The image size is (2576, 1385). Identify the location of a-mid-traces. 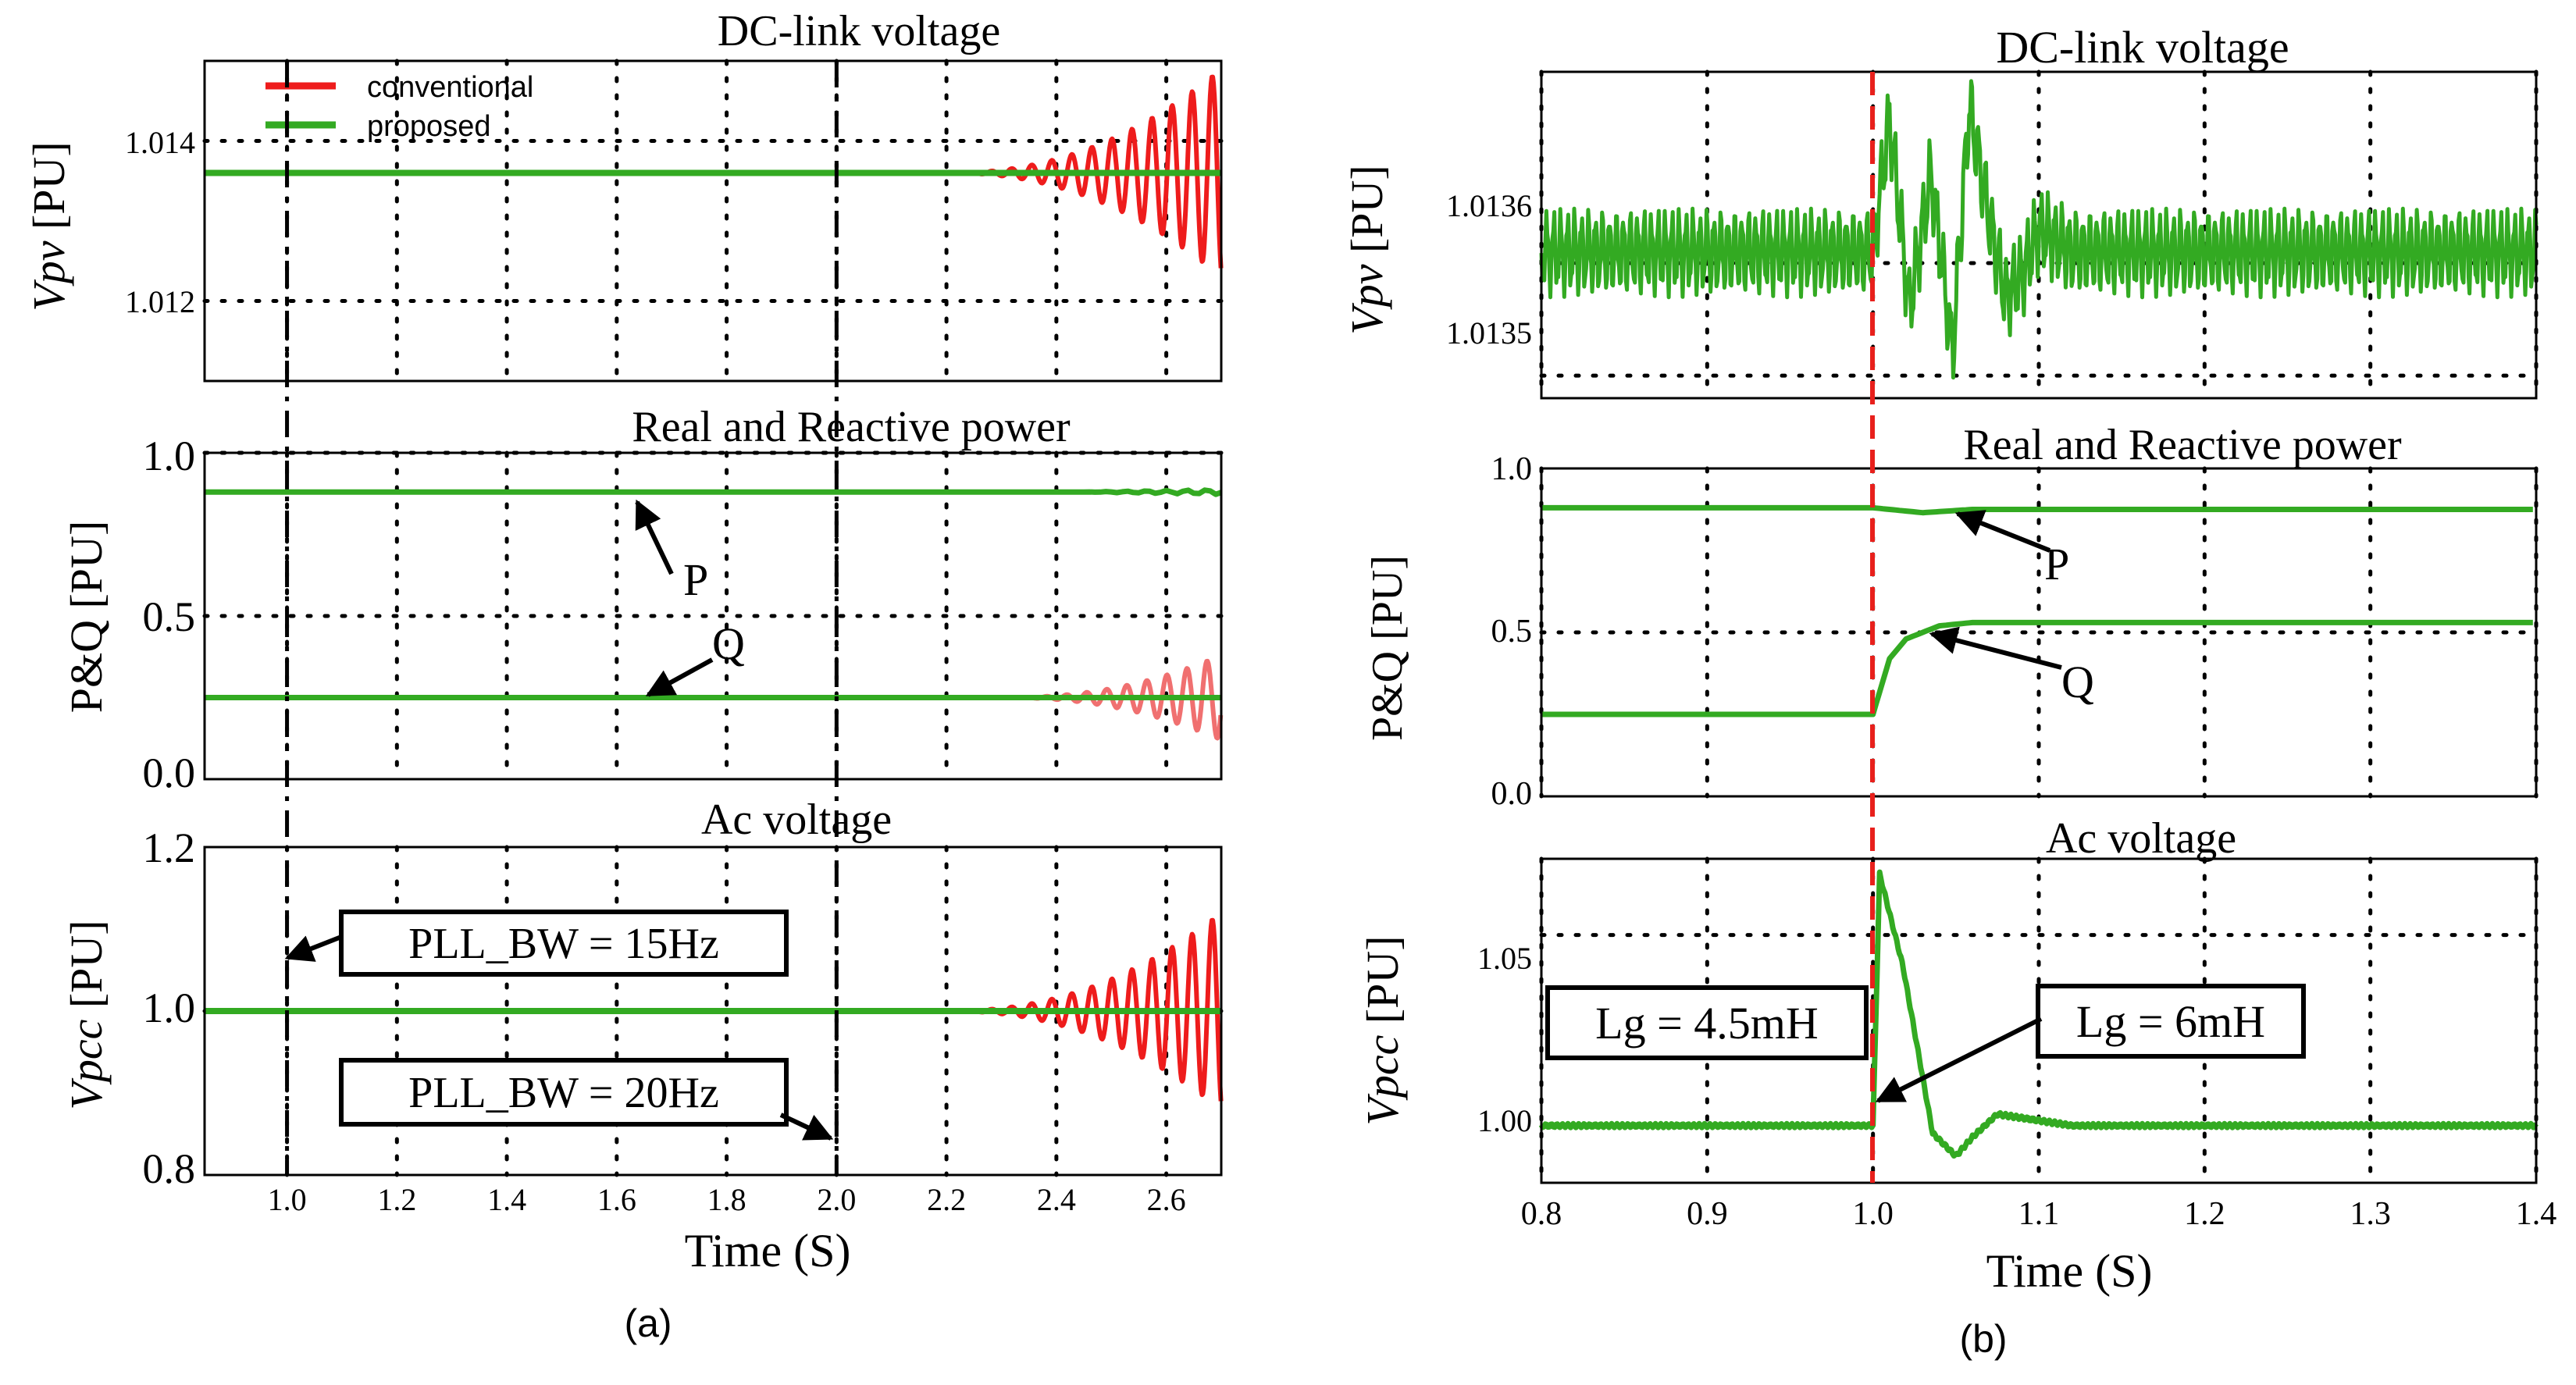
(714, 614).